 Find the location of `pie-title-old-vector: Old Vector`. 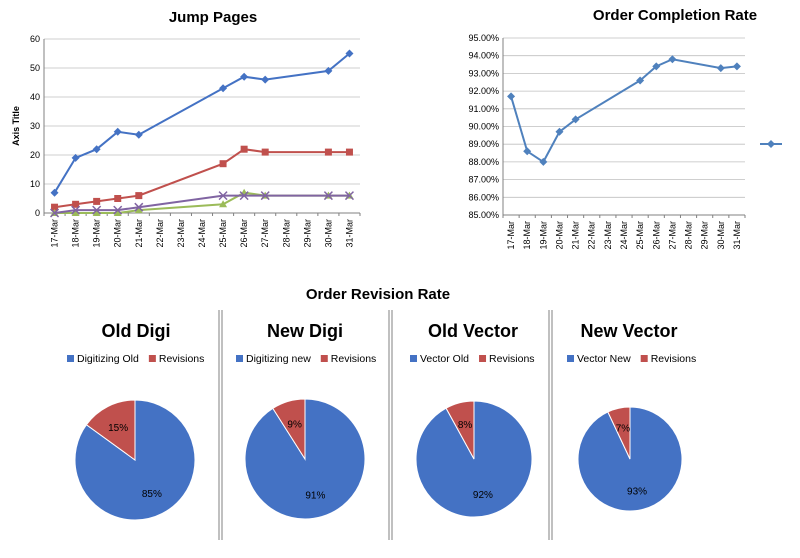

pie-title-old-vector: Old Vector is located at coordinates (473, 331).